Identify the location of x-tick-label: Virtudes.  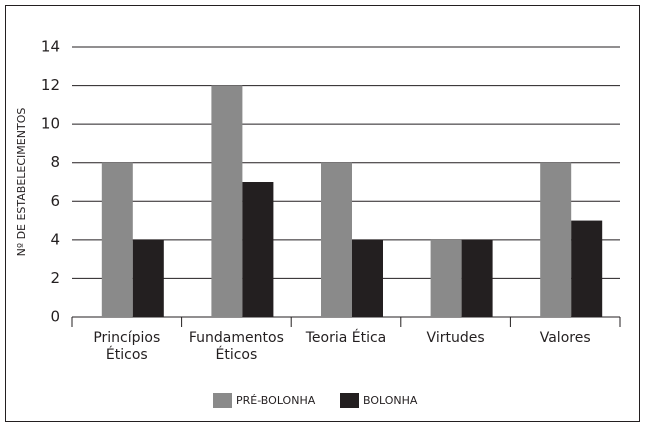
(455, 338).